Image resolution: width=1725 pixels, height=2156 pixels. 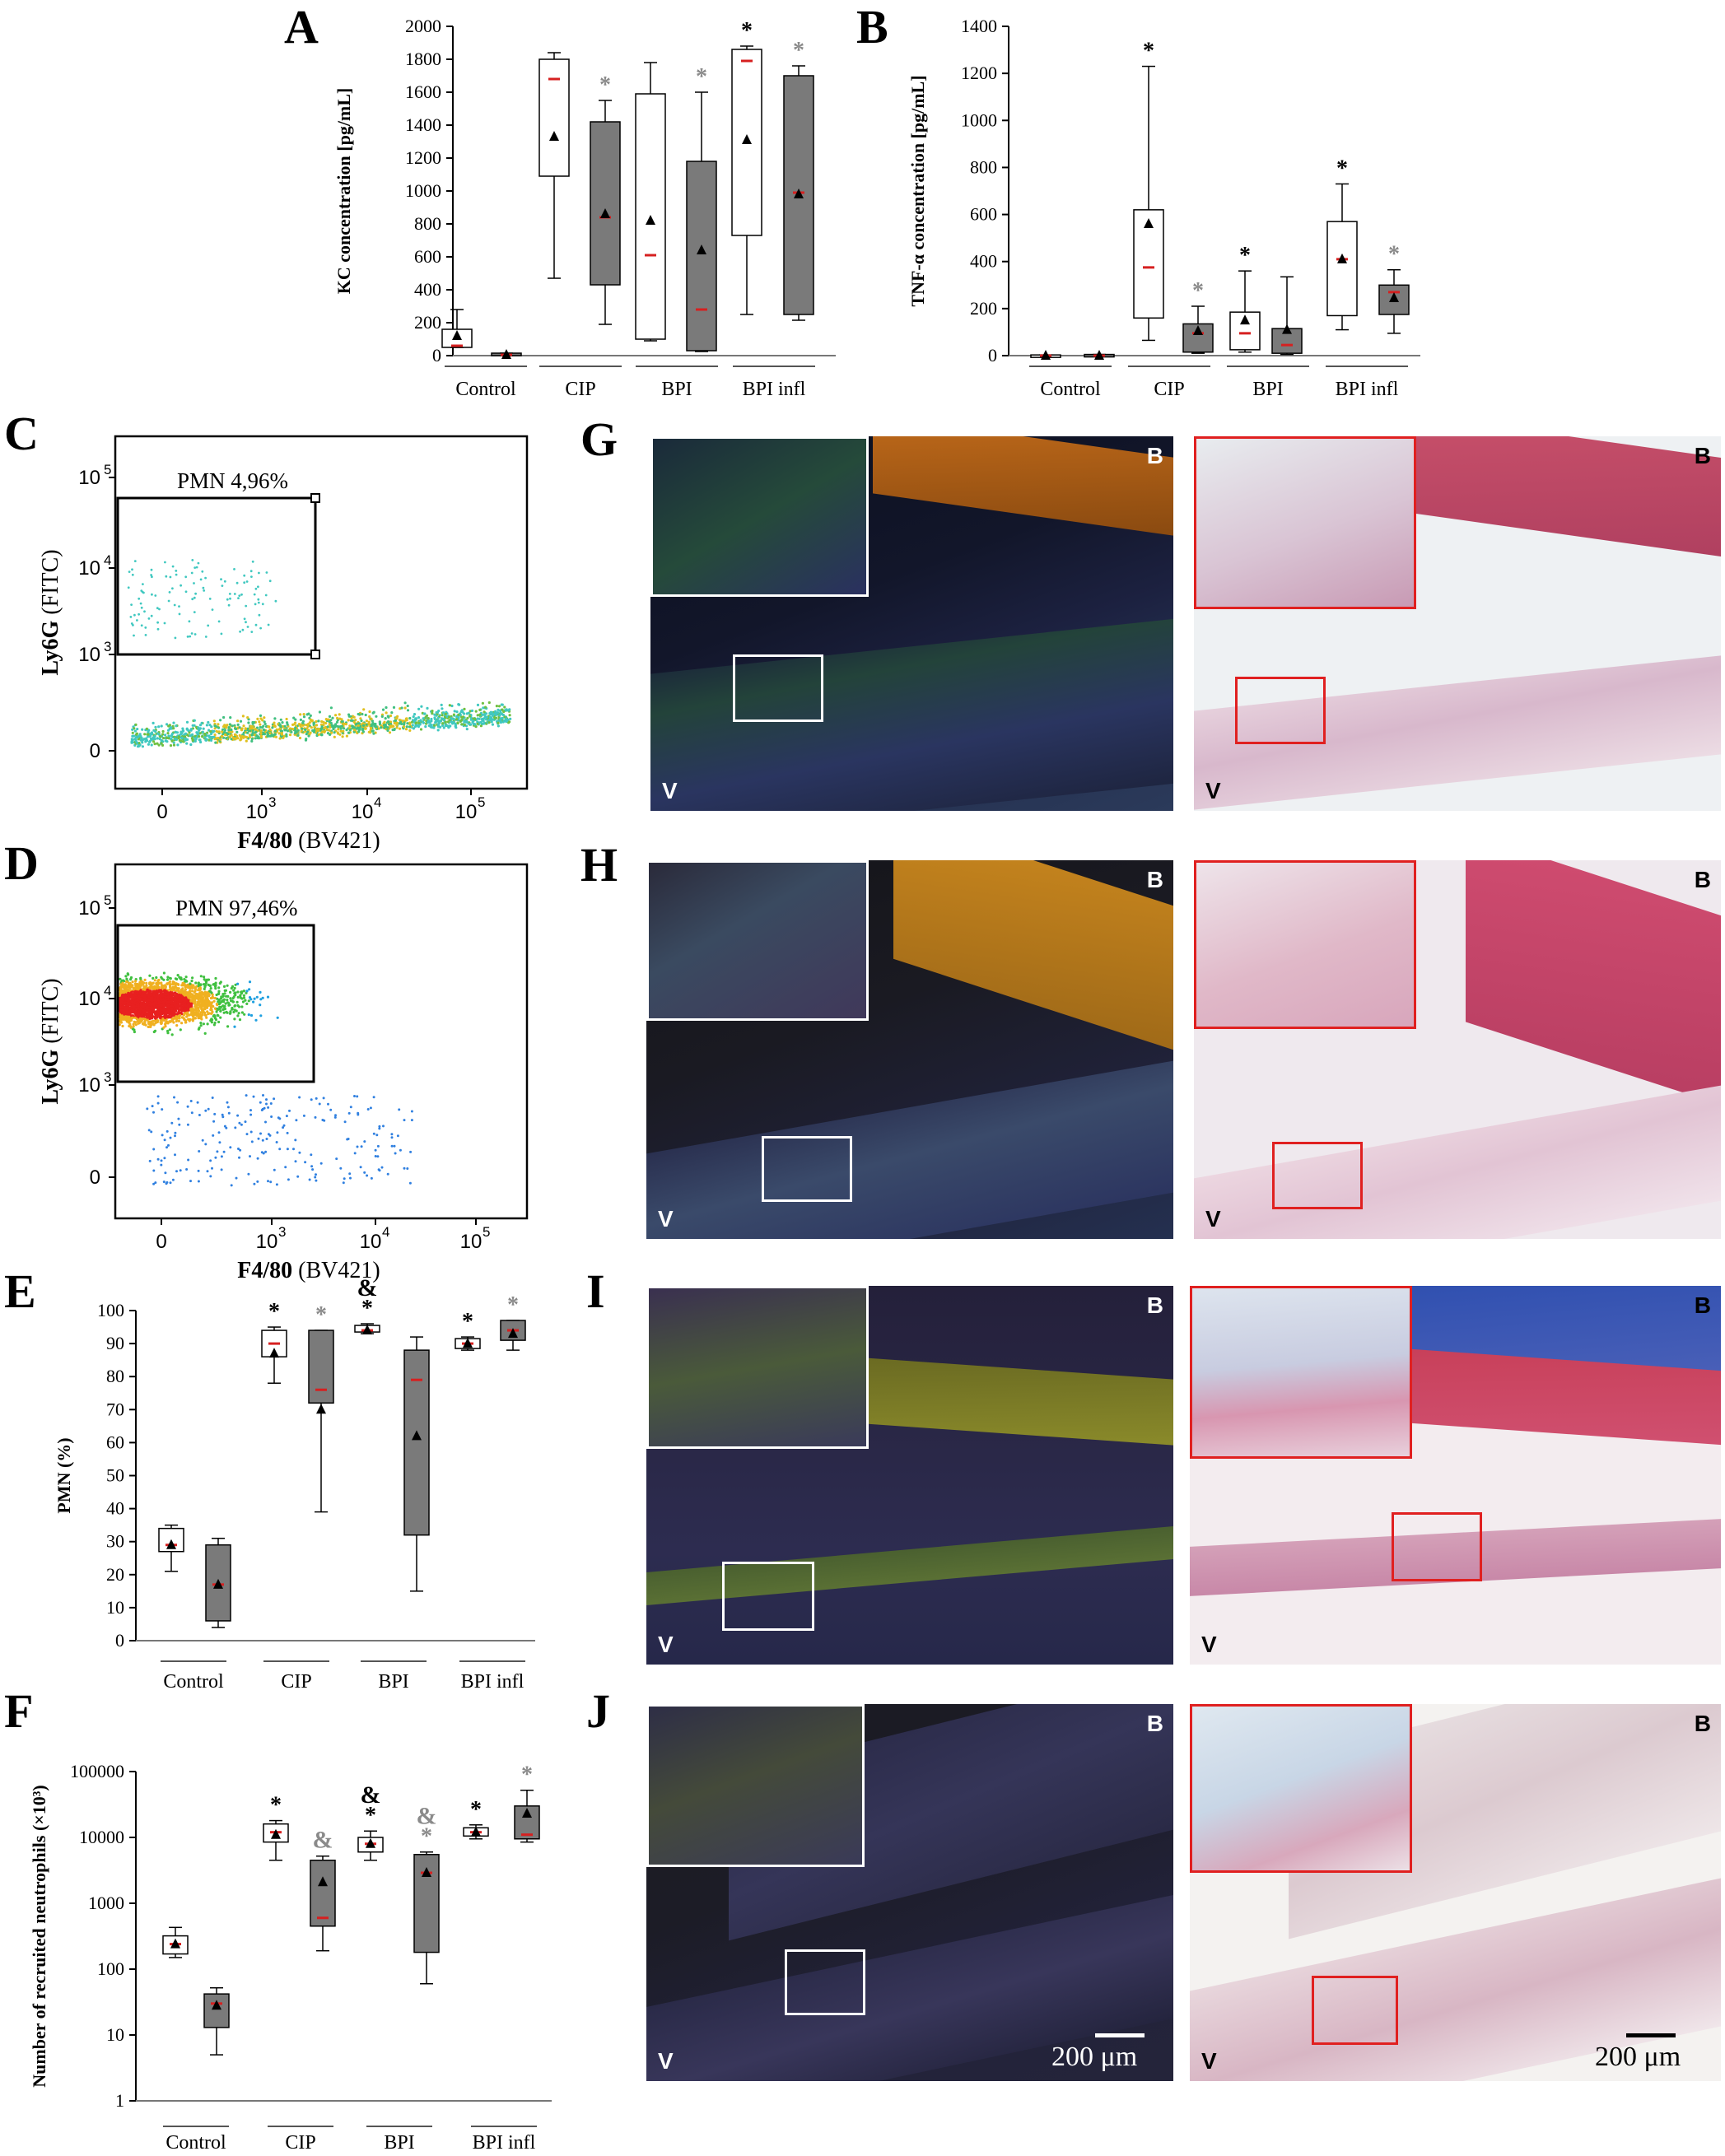 What do you see at coordinates (423, 124) in the screenshot?
I see `y-tick-label: 1400` at bounding box center [423, 124].